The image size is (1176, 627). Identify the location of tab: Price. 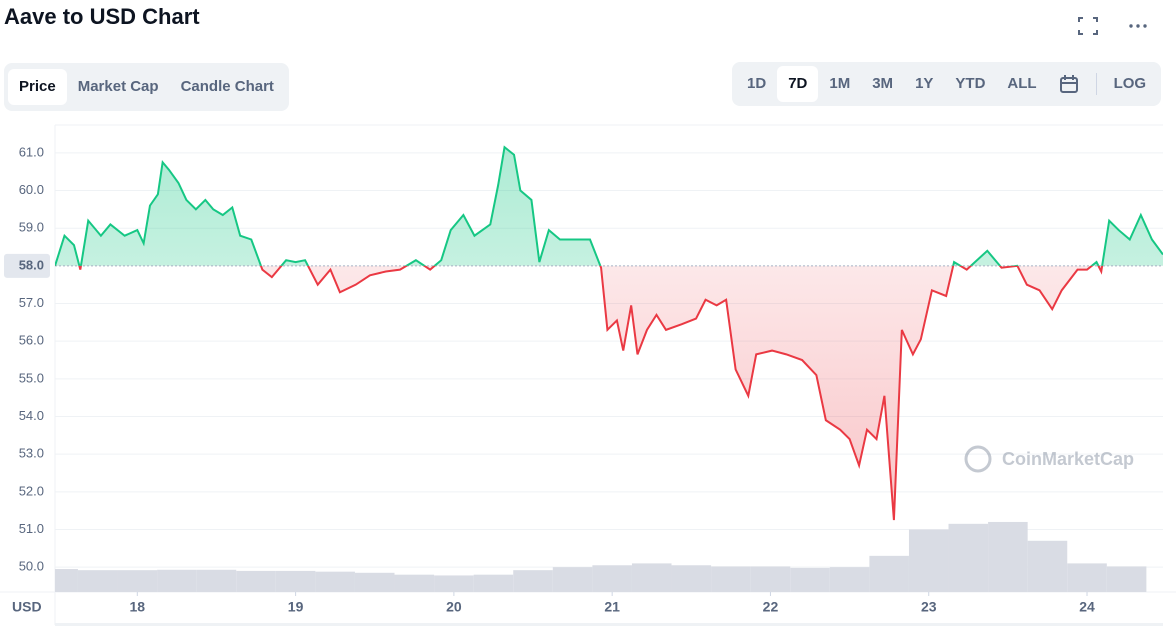
(37, 87).